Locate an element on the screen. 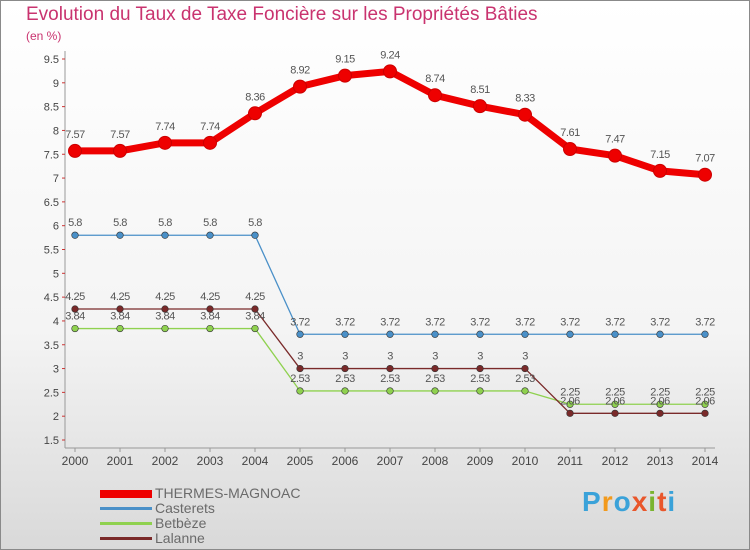 This screenshot has width=750, height=550. x-tick-label: 2000 is located at coordinates (75, 461).